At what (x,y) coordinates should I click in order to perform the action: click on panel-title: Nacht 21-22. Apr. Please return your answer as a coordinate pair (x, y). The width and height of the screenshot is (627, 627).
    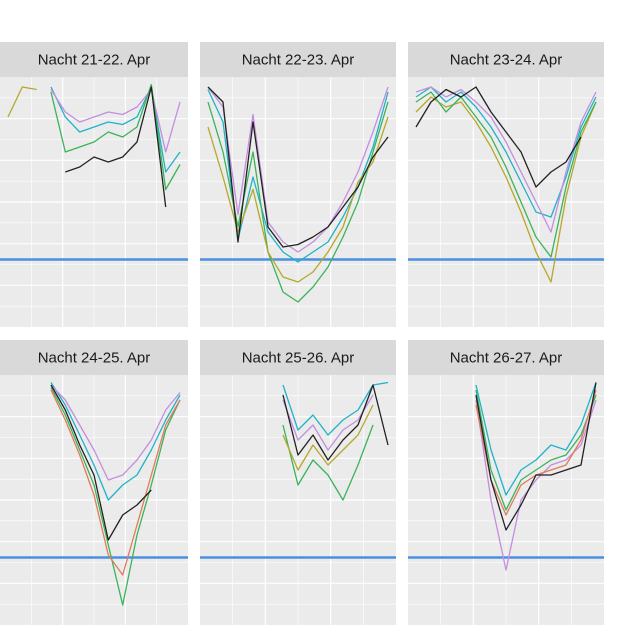
    Looking at the image, I should click on (94, 59).